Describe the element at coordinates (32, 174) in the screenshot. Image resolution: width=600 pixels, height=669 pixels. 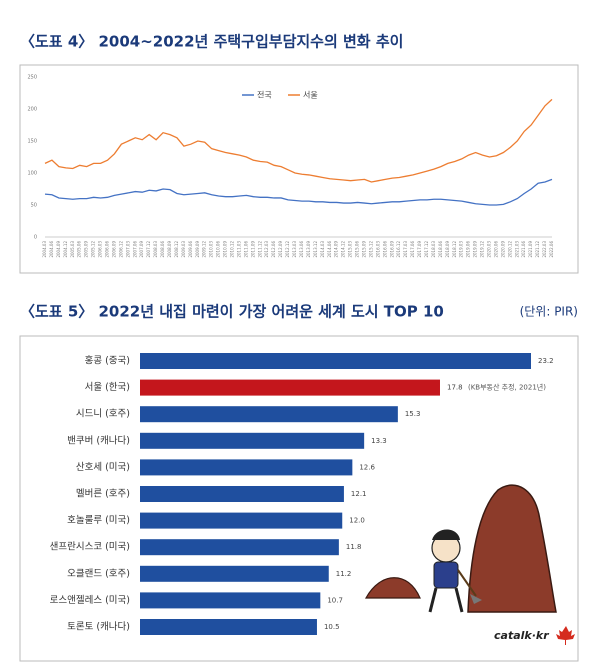
I see `y-tick-label: 100` at that location.